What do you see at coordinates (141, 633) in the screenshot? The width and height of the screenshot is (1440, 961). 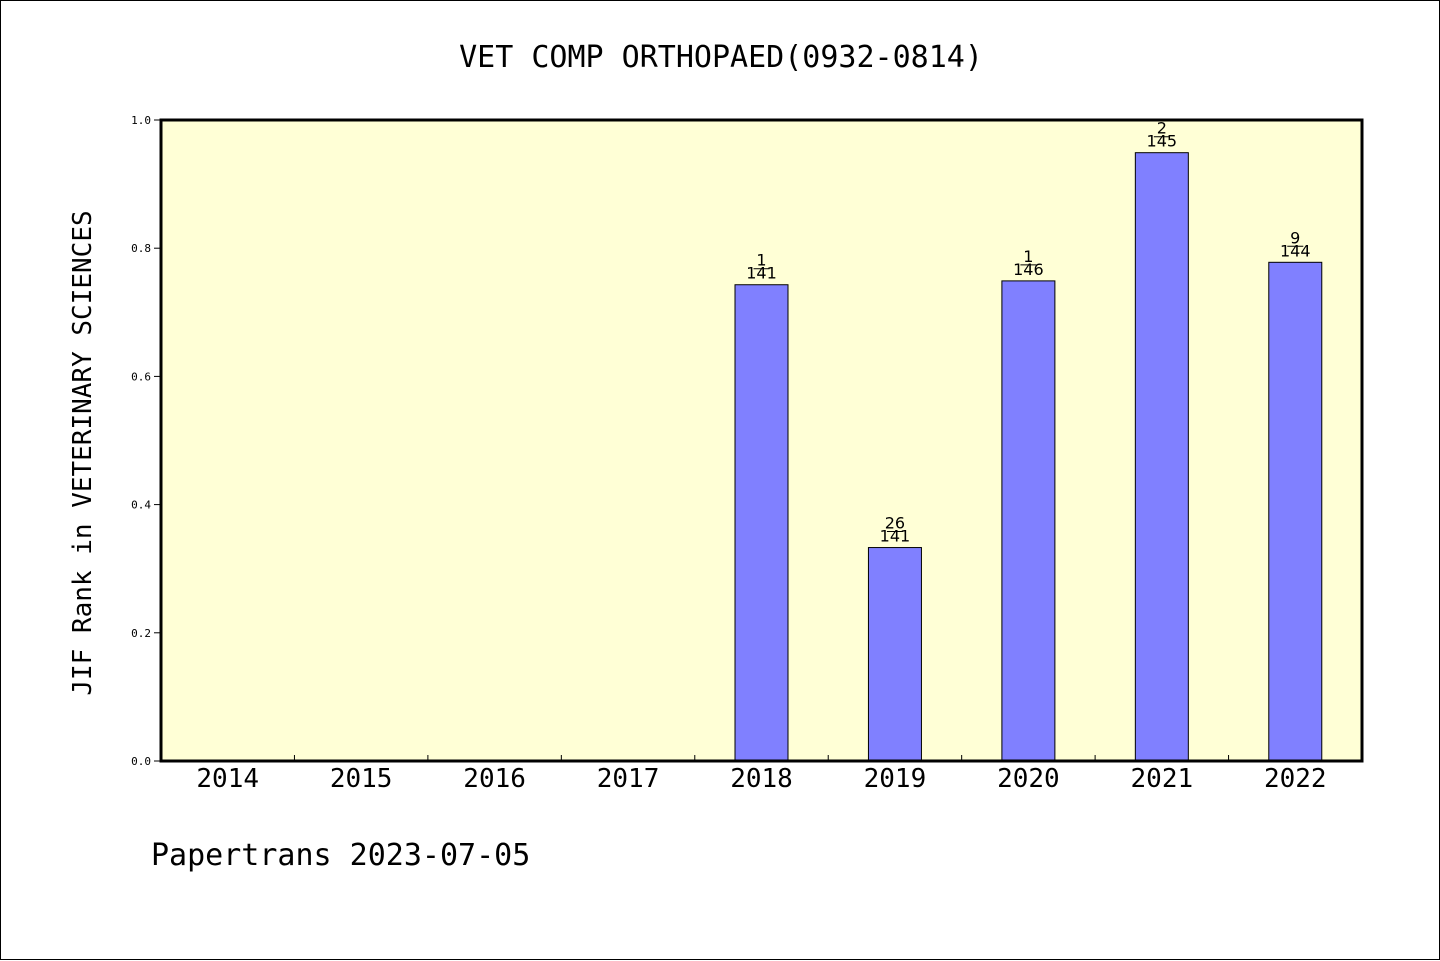 I see `y-tick-label: 0.2` at bounding box center [141, 633].